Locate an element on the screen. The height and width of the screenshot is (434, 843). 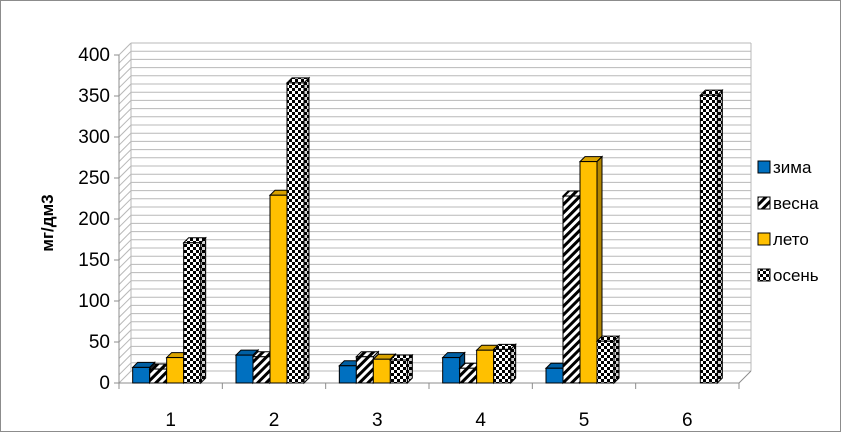
bar-осень-5 is located at coordinates (605, 362).